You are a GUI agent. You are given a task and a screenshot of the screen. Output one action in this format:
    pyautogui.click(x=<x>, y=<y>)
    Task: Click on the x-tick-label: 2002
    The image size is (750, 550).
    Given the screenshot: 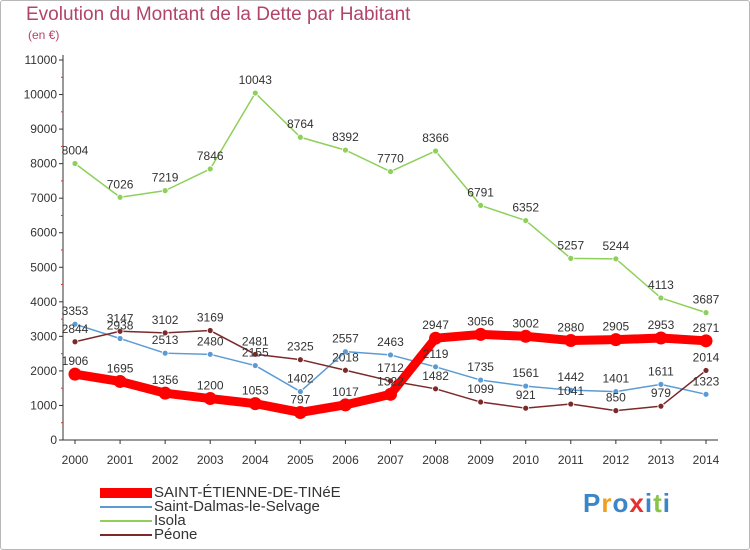 What is the action you would take?
    pyautogui.click(x=165, y=460)
    